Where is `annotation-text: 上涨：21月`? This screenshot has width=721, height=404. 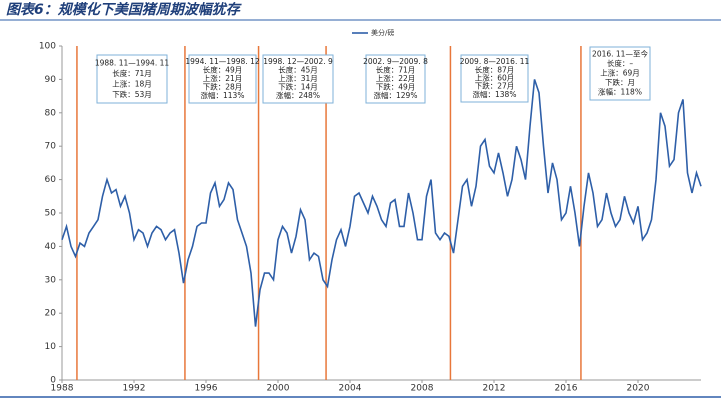
annotation-text: 上涨：21月 is located at coordinates (223, 78).